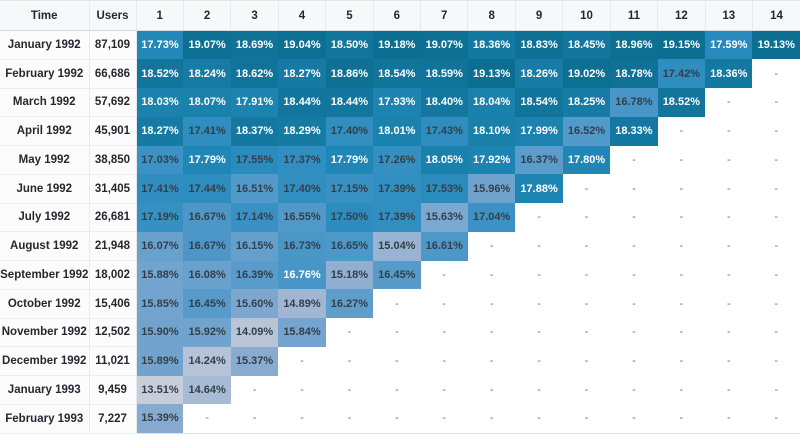 This screenshot has width=800, height=443. I want to click on retention-cell: 14.89%, so click(302, 303).